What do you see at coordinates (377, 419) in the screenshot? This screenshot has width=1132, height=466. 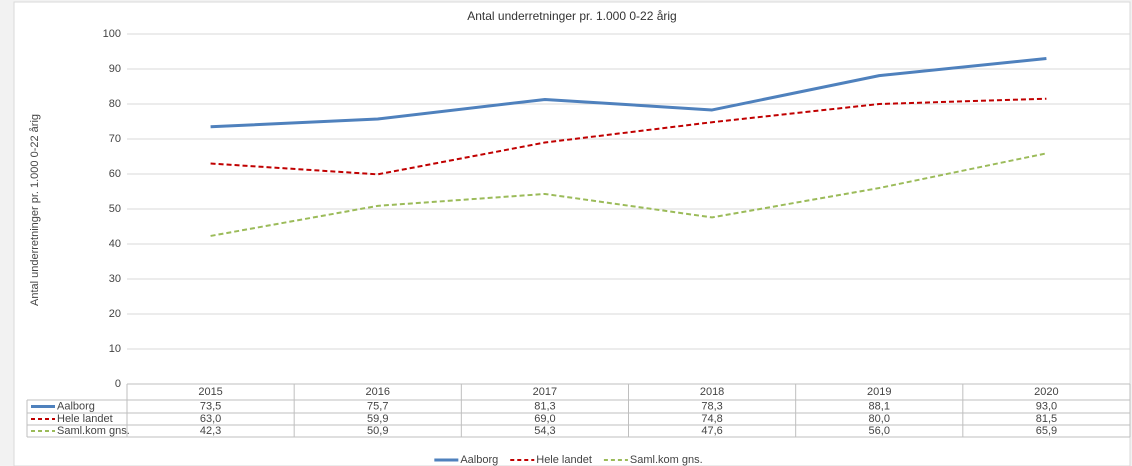 I see `table-cell: 59,9` at bounding box center [377, 419].